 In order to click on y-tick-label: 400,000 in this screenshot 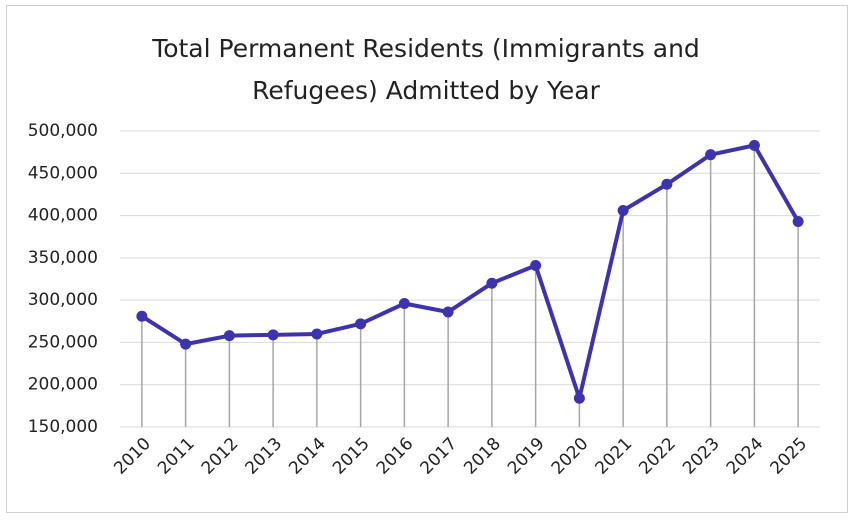, I will do `click(63, 216)`.